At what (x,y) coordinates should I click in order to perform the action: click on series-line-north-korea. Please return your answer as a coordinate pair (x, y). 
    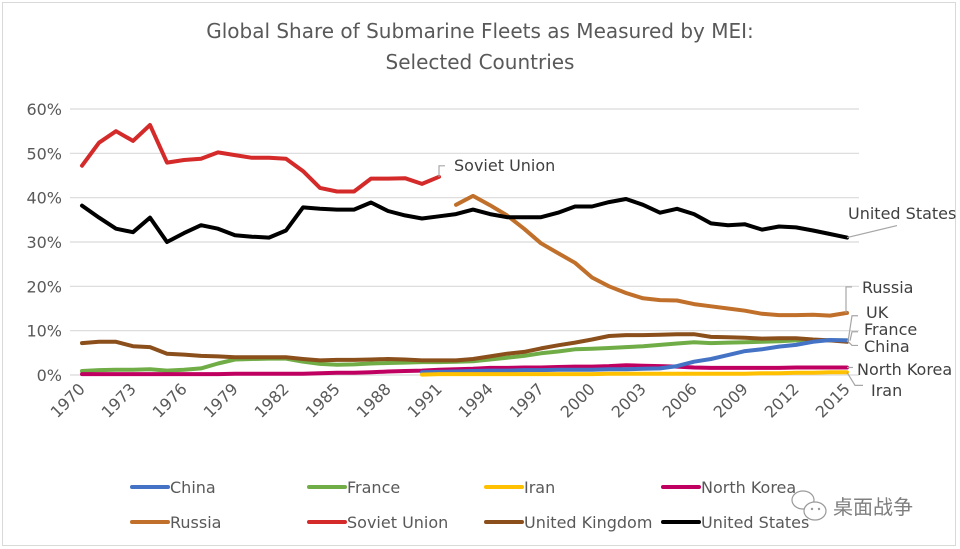
    Looking at the image, I should click on (464, 370).